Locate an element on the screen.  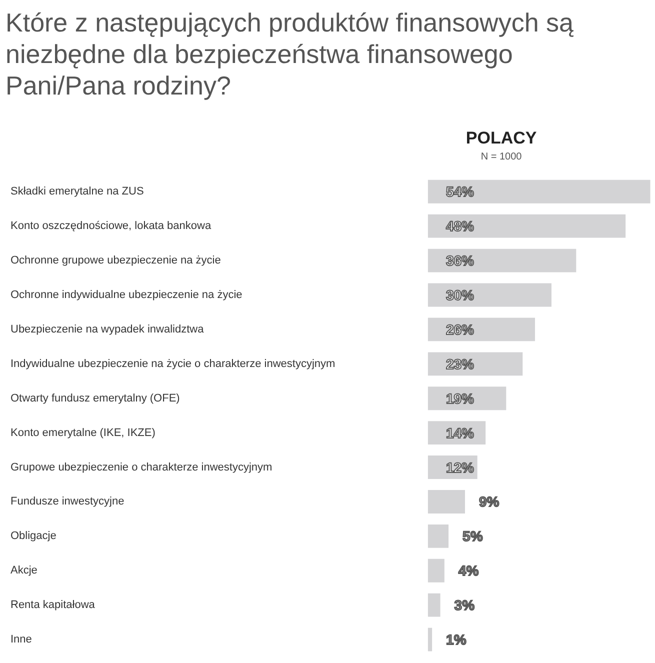
data-label: 19% is located at coordinates (460, 398).